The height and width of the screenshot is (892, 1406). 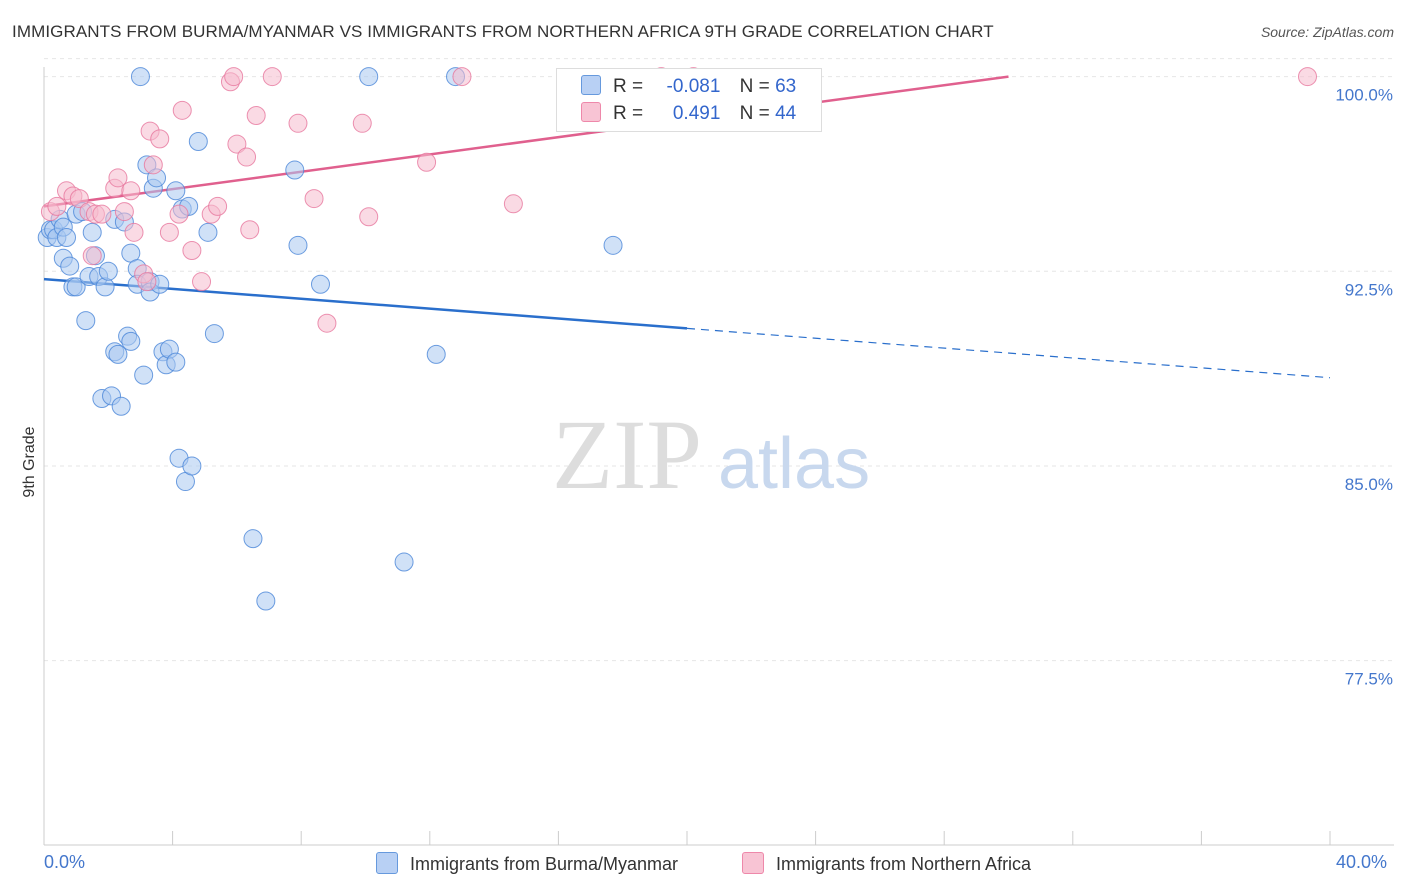 I want to click on y-axis-title: 9th Grade, so click(x=29, y=461).